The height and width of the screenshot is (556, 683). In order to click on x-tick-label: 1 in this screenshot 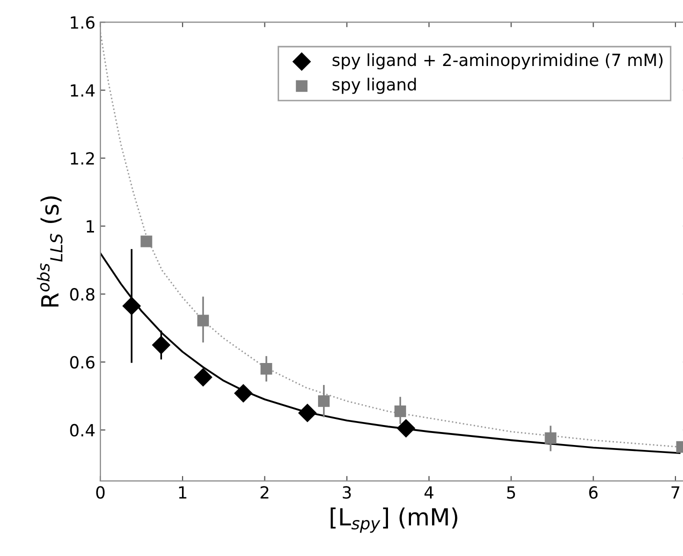, I will do `click(182, 492)`.